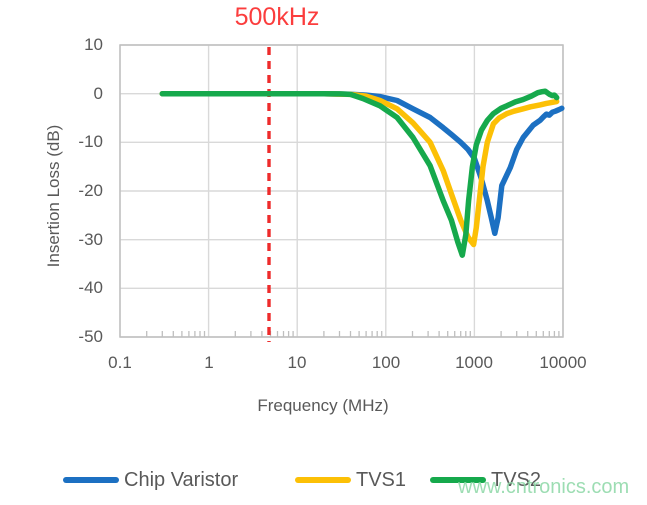 This screenshot has height=505, width=647. What do you see at coordinates (90, 141) in the screenshot?
I see `y-tick-label: -10` at bounding box center [90, 141].